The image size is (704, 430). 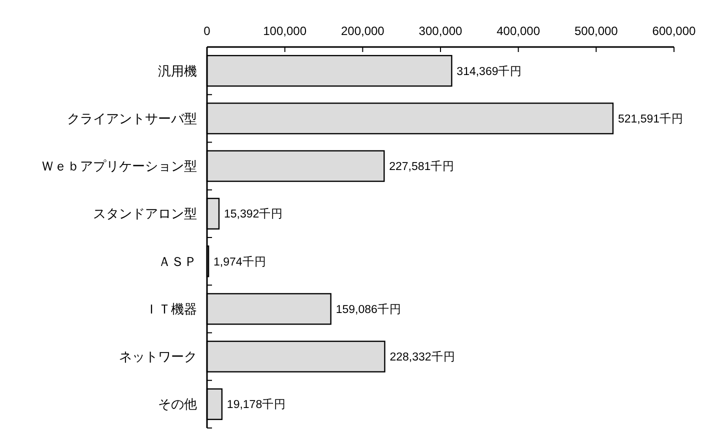 I want to click on y-tick-label: クライアントサーバ型, so click(x=132, y=118).